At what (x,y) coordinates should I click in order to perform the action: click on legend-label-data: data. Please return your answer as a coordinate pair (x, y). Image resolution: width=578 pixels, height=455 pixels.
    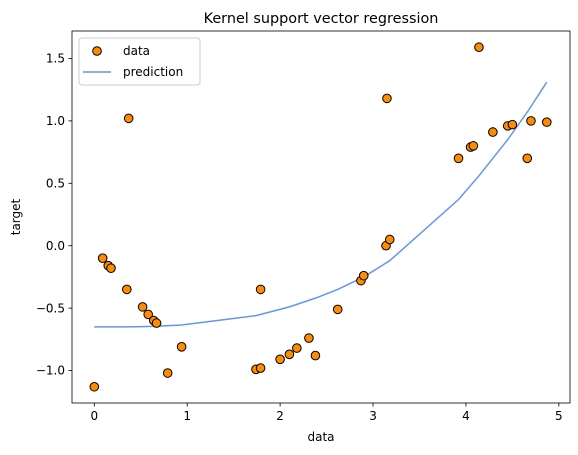
    Looking at the image, I should click on (136, 51).